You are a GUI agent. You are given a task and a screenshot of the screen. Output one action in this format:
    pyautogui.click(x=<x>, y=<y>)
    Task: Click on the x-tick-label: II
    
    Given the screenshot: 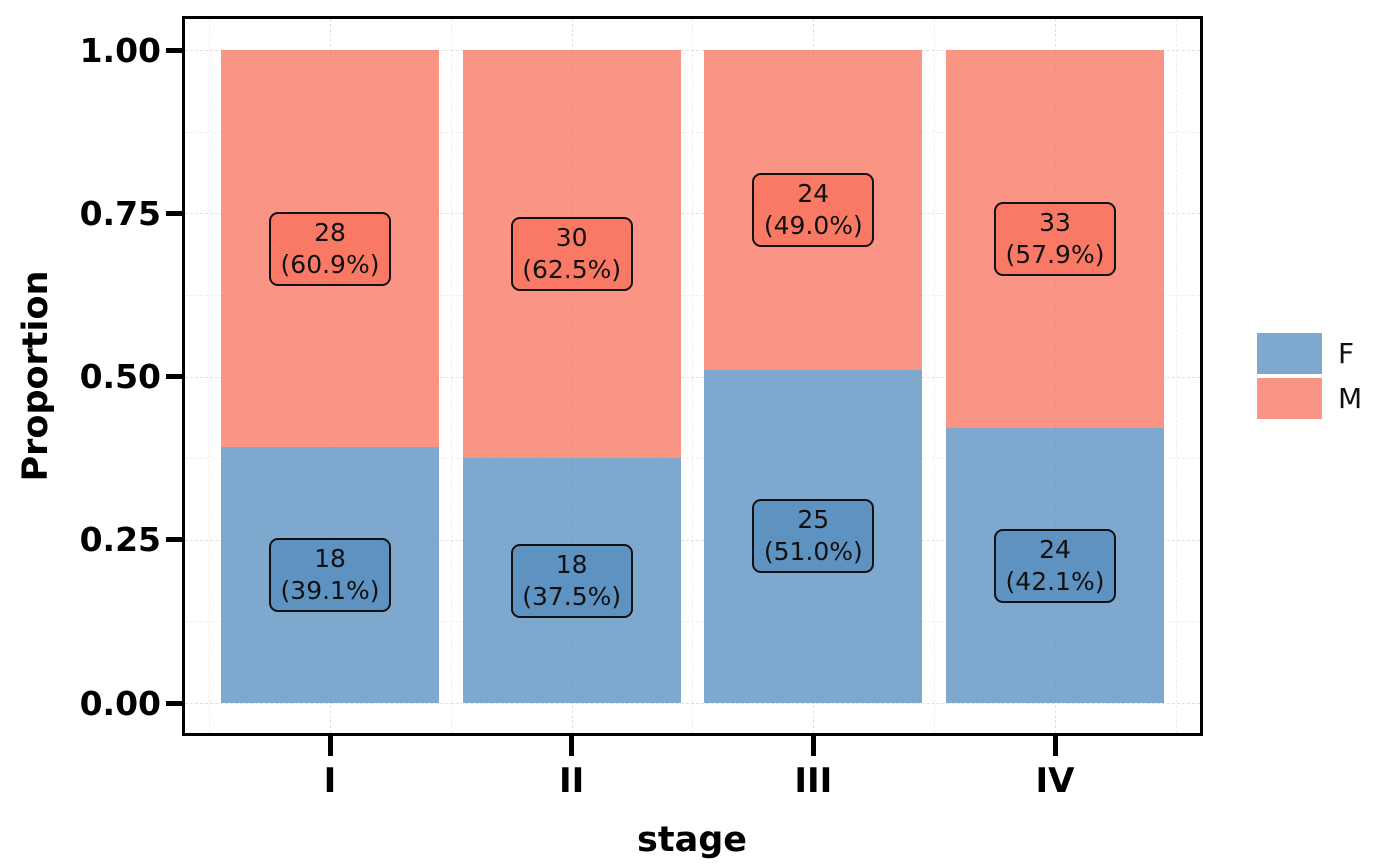 What is the action you would take?
    pyautogui.click(x=572, y=781)
    